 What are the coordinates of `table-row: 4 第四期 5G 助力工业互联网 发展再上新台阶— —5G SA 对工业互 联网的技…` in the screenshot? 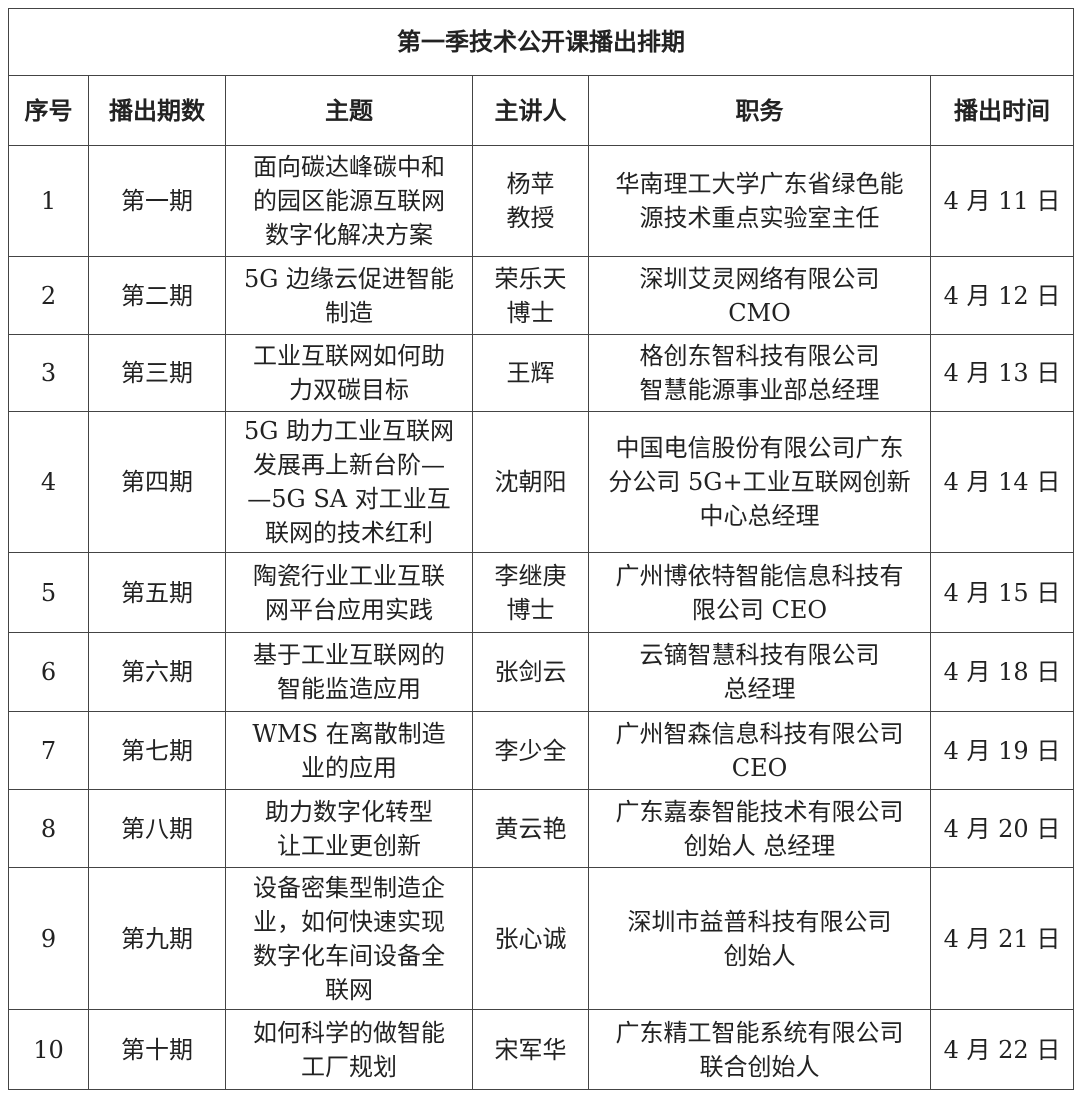 It's located at (541, 482).